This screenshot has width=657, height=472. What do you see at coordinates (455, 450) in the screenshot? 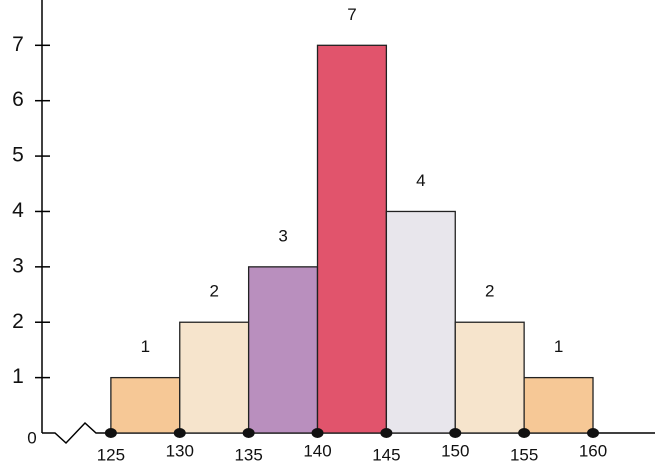
I see `x-tick-label: 150` at bounding box center [455, 450].